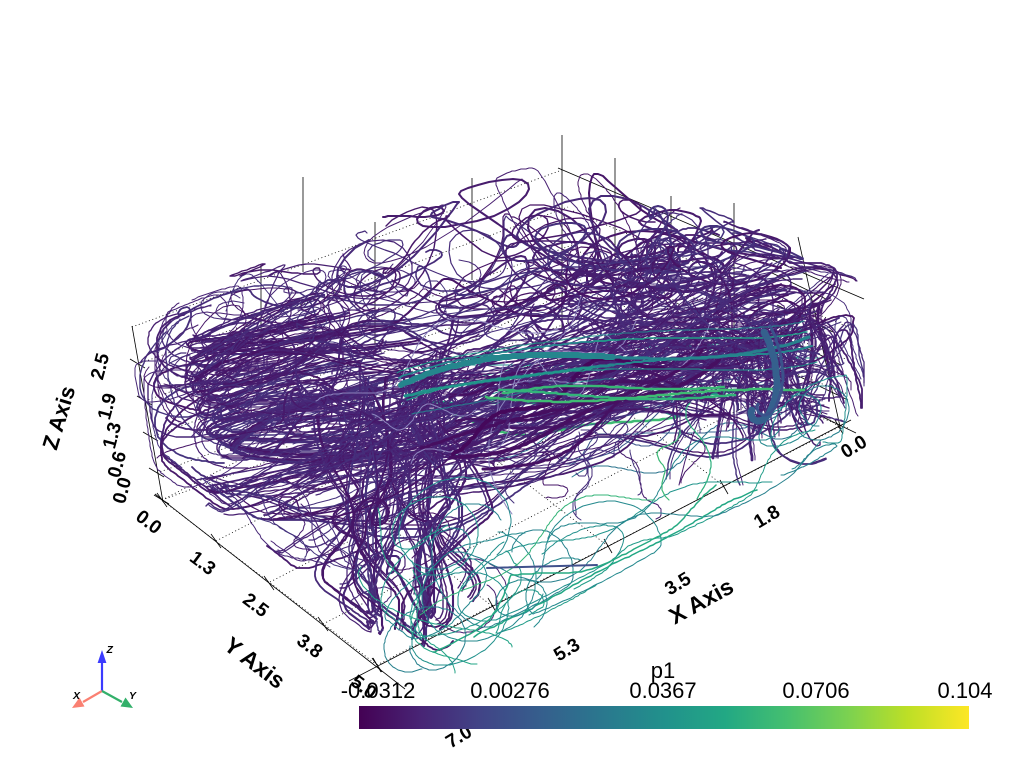 The width and height of the screenshot is (1024, 768). Describe the element at coordinates (964, 690) in the screenshot. I see `svg-text: 0.104` at that location.